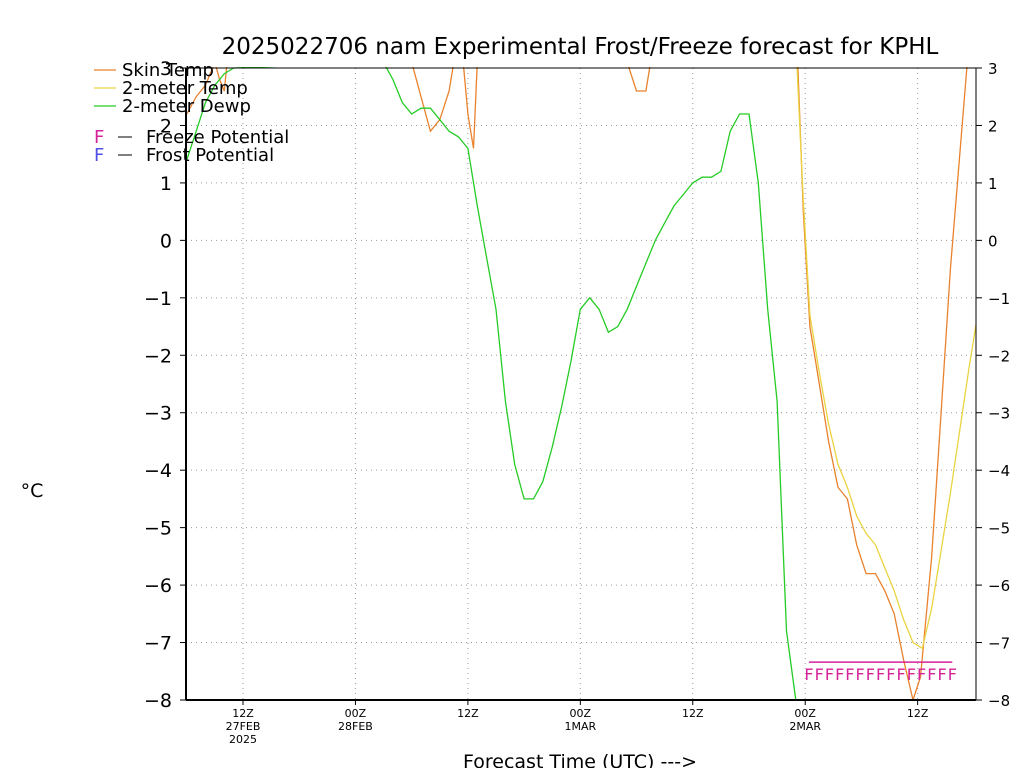 Image resolution: width=1024 pixels, height=768 pixels. What do you see at coordinates (993, 184) in the screenshot?
I see `y-tick-label-right: 1` at bounding box center [993, 184].